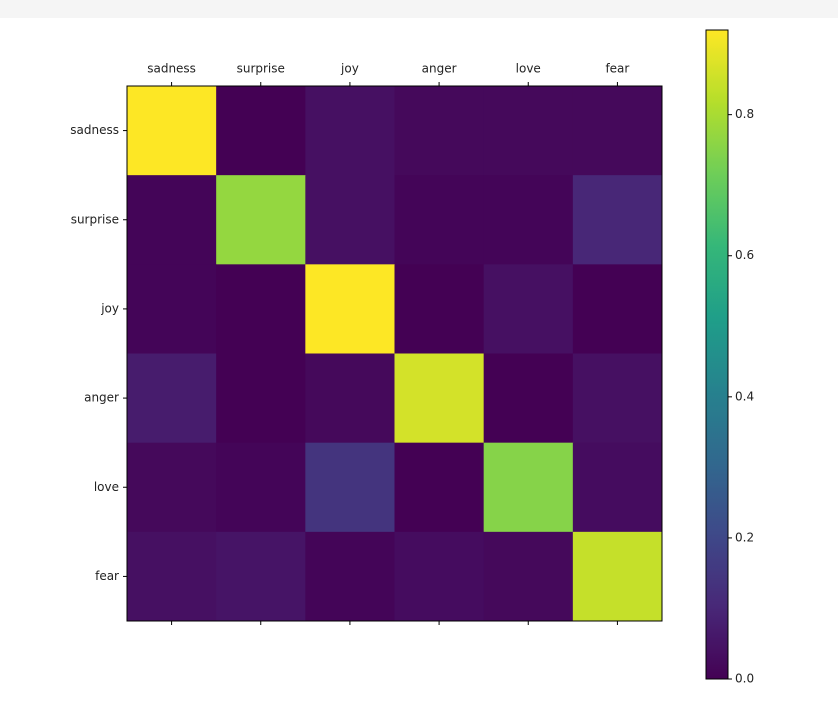  What do you see at coordinates (419, 9) in the screenshot?
I see `top-band` at bounding box center [419, 9].